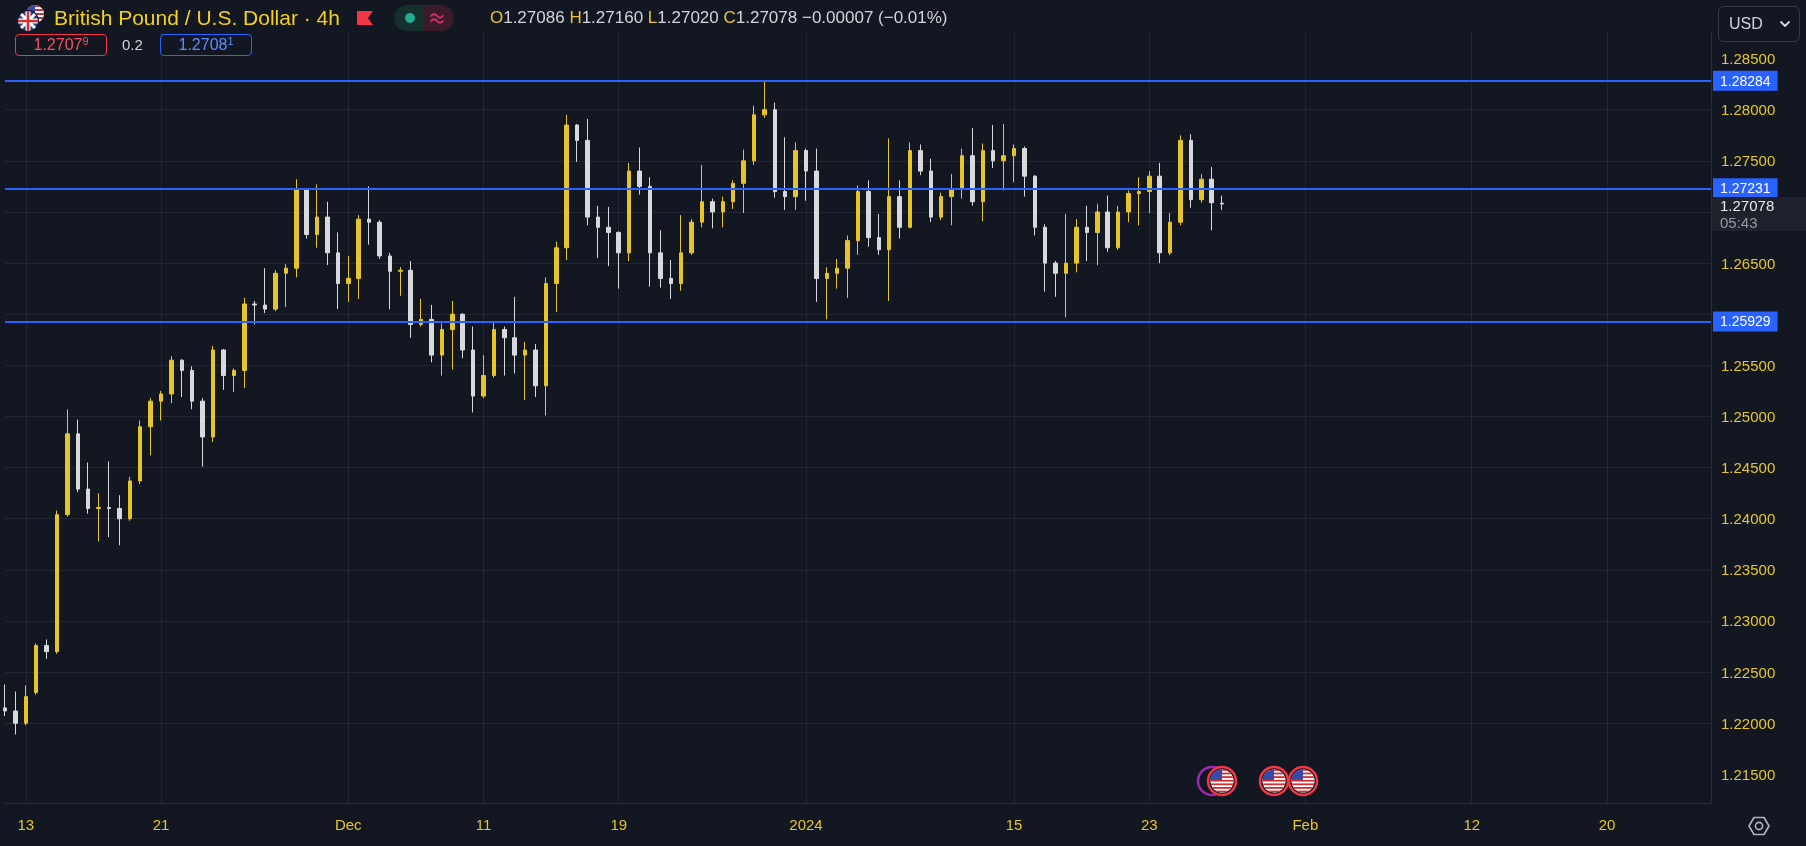  What do you see at coordinates (806, 824) in the screenshot?
I see `x-tick-label: 2024` at bounding box center [806, 824].